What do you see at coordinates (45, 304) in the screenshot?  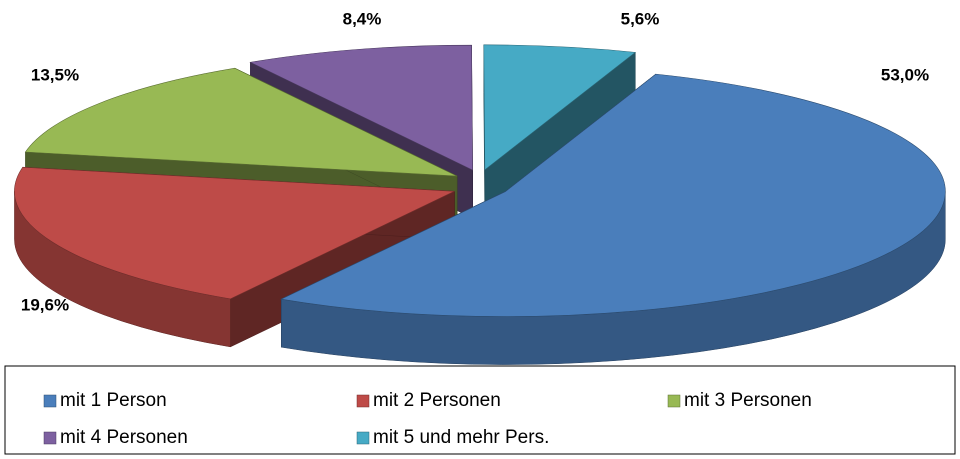 I see `data-label: 19,6%` at bounding box center [45, 304].